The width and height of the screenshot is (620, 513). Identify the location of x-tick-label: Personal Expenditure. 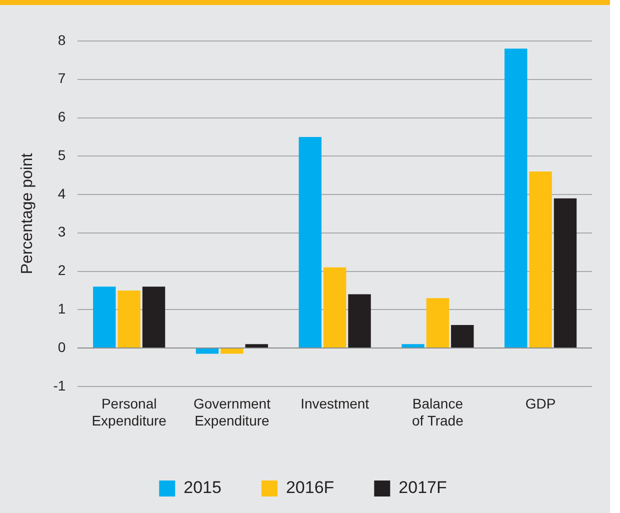
(129, 412).